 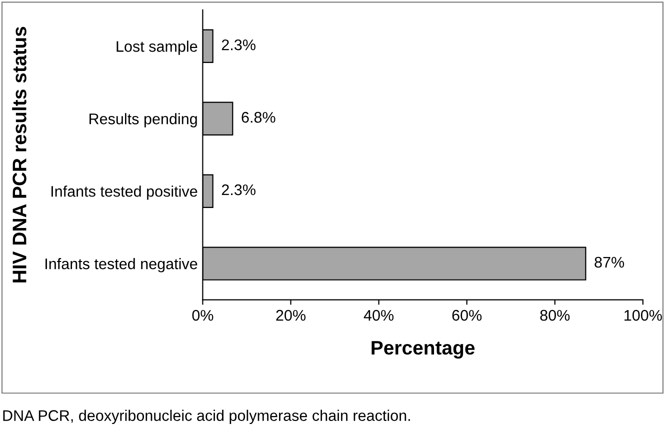 What do you see at coordinates (643, 315) in the screenshot?
I see `x-tick-label: 100%` at bounding box center [643, 315].